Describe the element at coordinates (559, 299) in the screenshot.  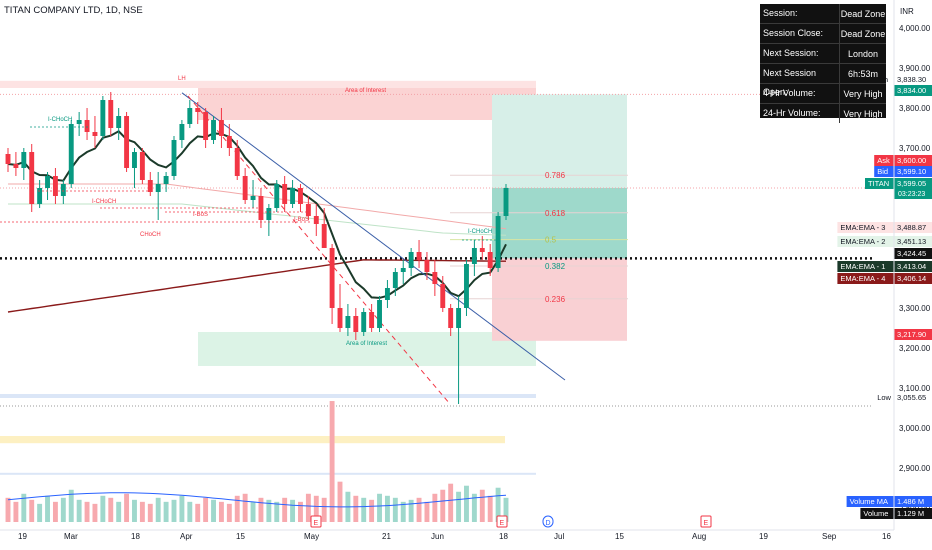
I see `position-stop-zone` at that location.